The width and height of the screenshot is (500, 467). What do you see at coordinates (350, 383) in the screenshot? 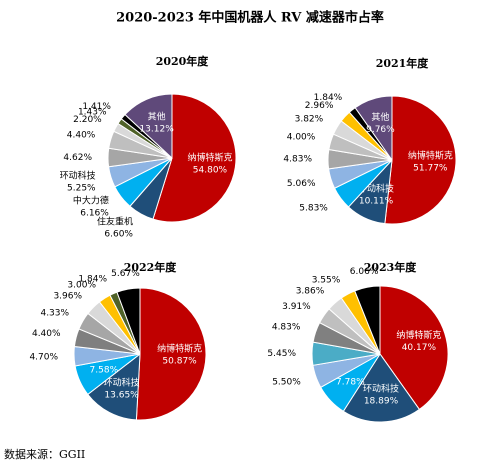
I see `slice-value-label: 7.78%` at bounding box center [350, 383].